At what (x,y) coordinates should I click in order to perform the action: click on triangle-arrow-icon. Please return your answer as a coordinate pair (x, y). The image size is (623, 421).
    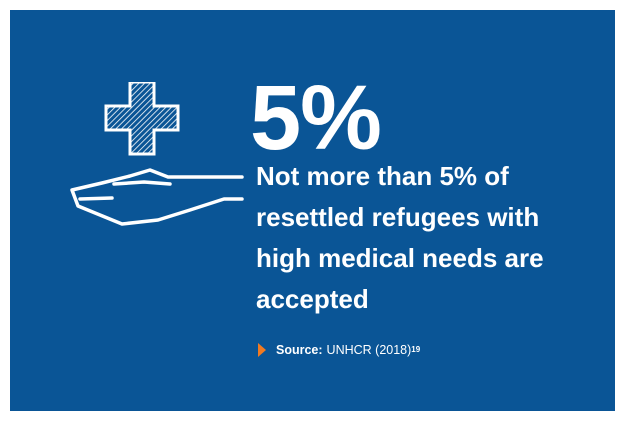
    Looking at the image, I should click on (262, 350).